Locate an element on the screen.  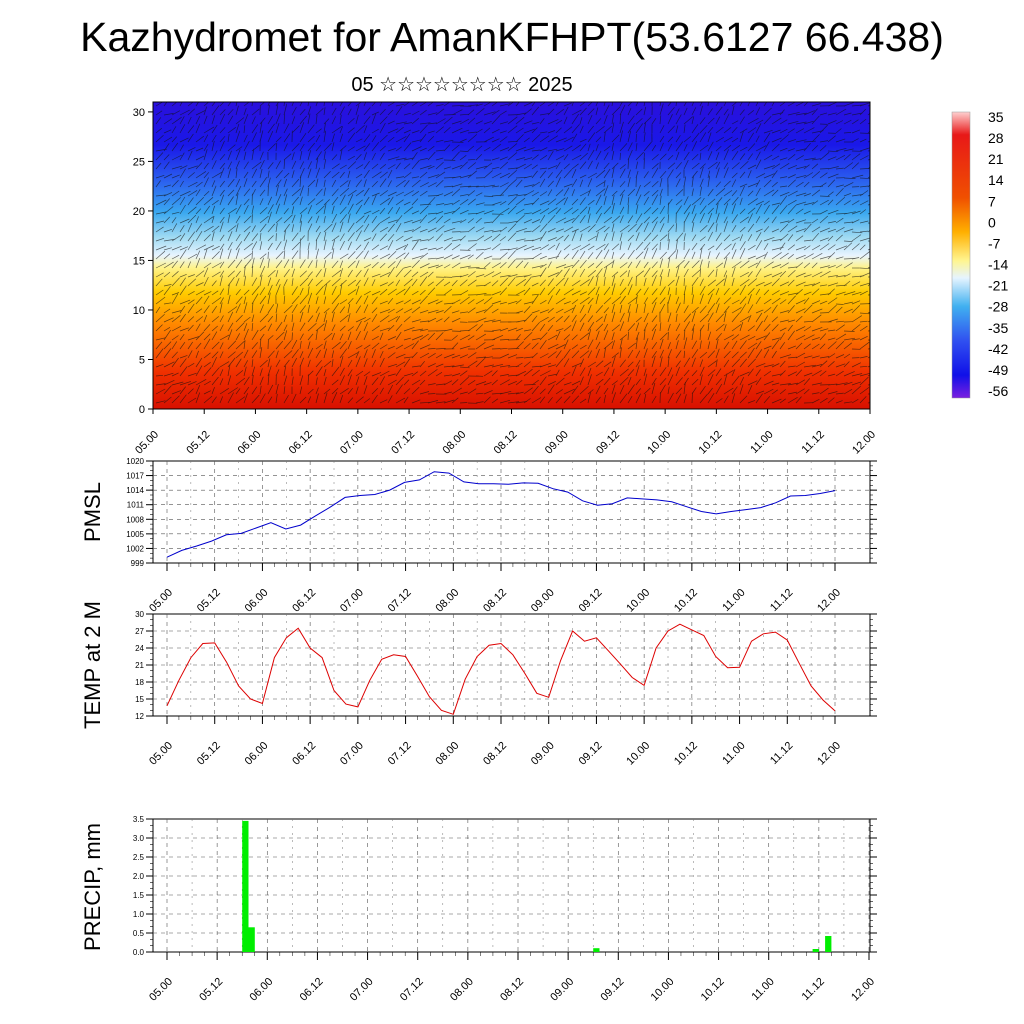
colorbar-label: -42 is located at coordinates (998, 349).